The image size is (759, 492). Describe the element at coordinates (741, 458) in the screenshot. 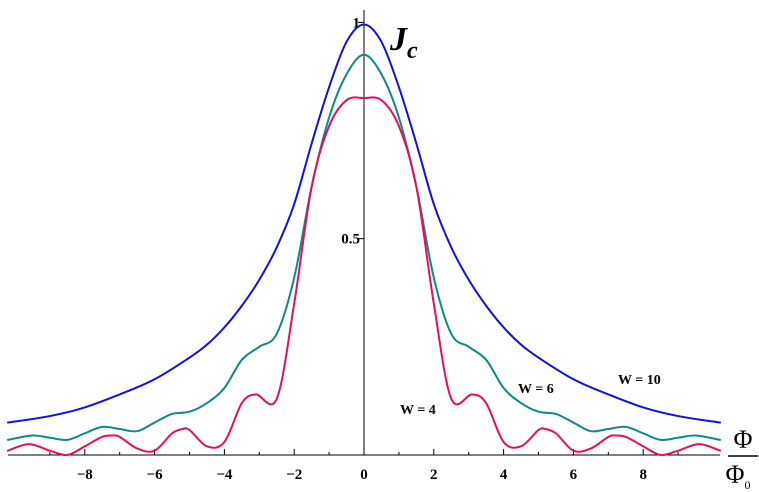

I see `x-axis-title: Φ Φ0` at that location.